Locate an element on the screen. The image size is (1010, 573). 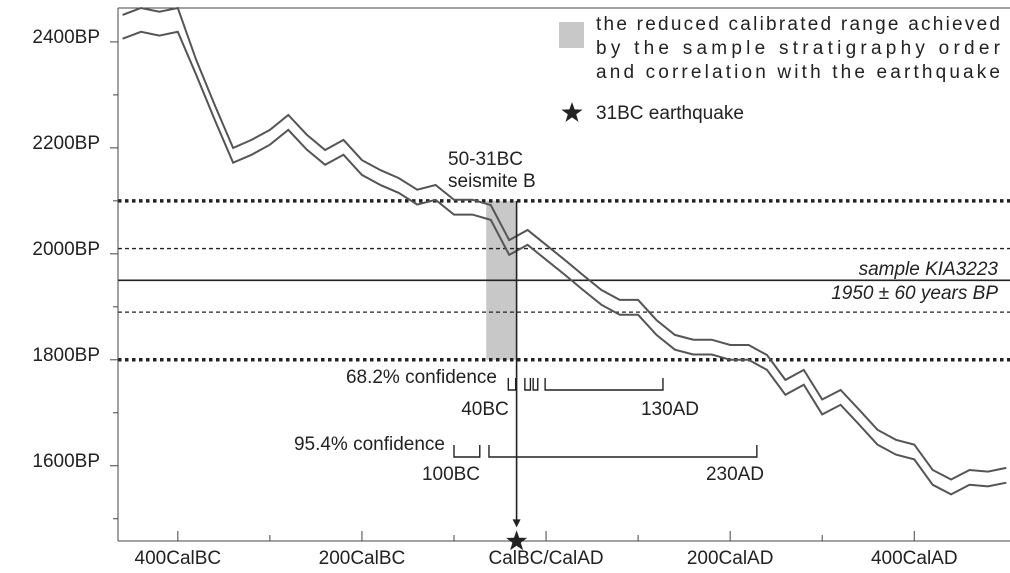
y-tick-label: 2000BP is located at coordinates (66, 249).